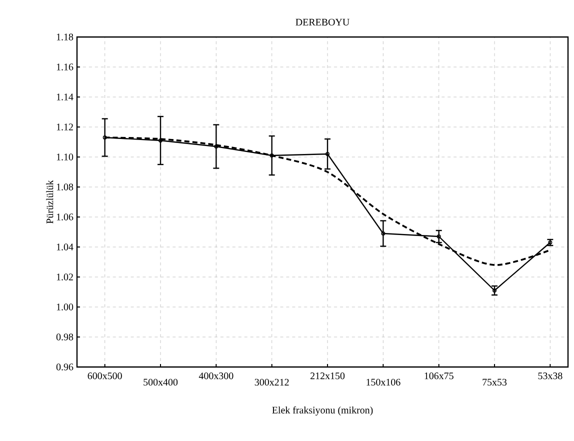 The image size is (574, 441). I want to click on y-axis-title: Pürüzlülük, so click(50, 202).